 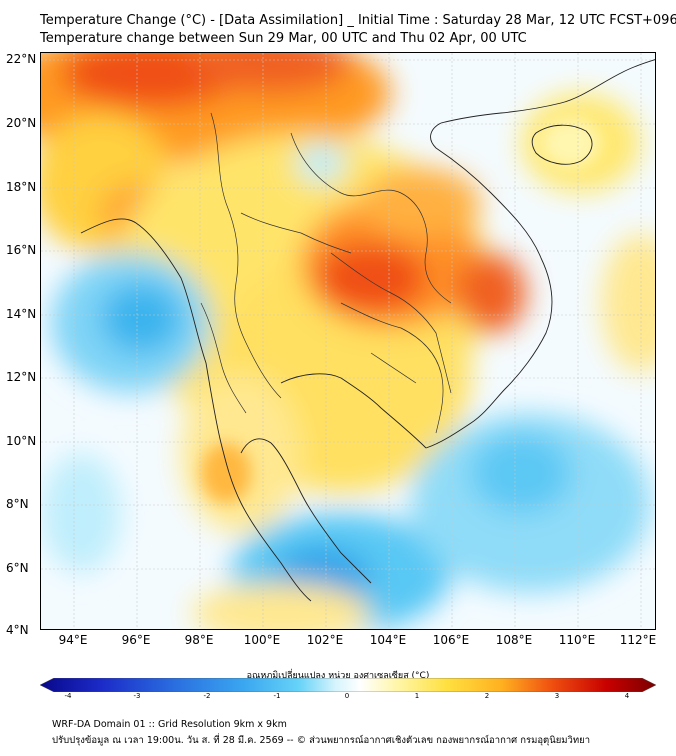 I want to click on lon-label-98: 98°E, so click(x=199, y=640).